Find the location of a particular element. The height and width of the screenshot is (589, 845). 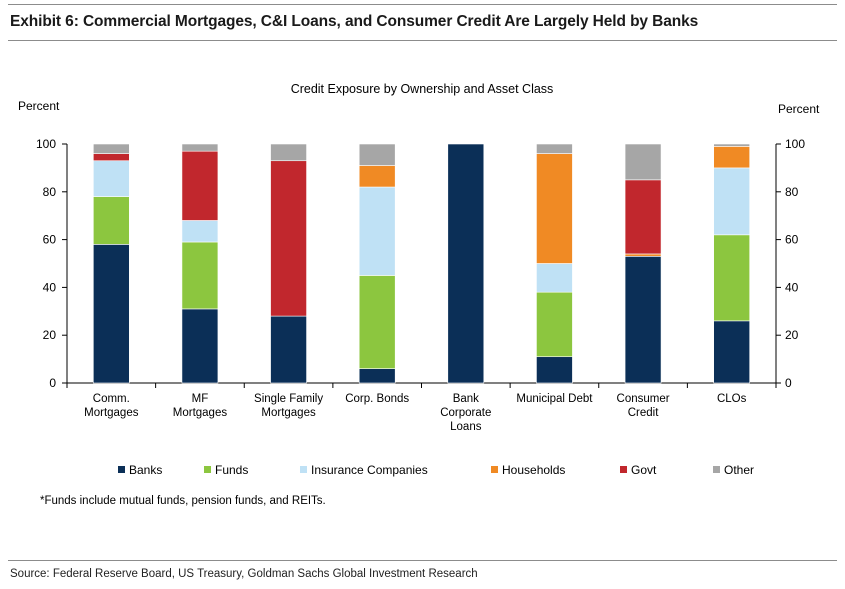

legend-label: Banks is located at coordinates (145, 470).